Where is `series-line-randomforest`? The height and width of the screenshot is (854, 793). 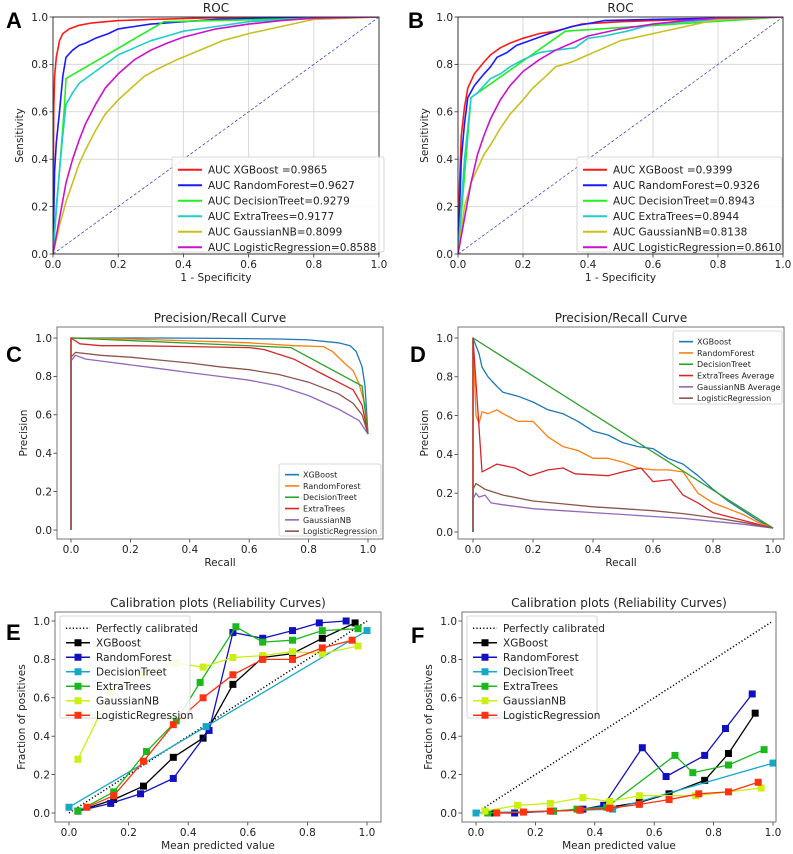
series-line-randomforest is located at coordinates (212, 716).